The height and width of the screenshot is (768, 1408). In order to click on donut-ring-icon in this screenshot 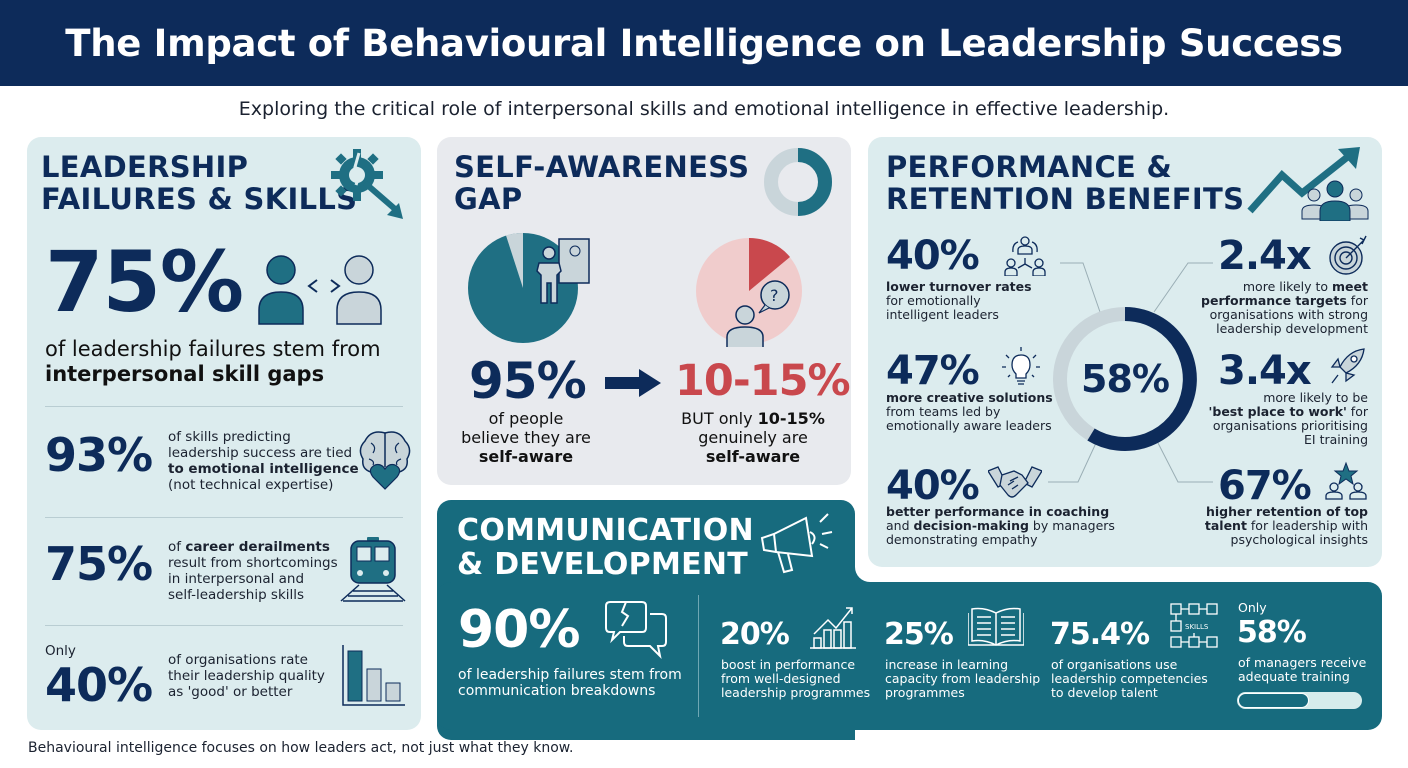, I will do `click(798, 182)`.